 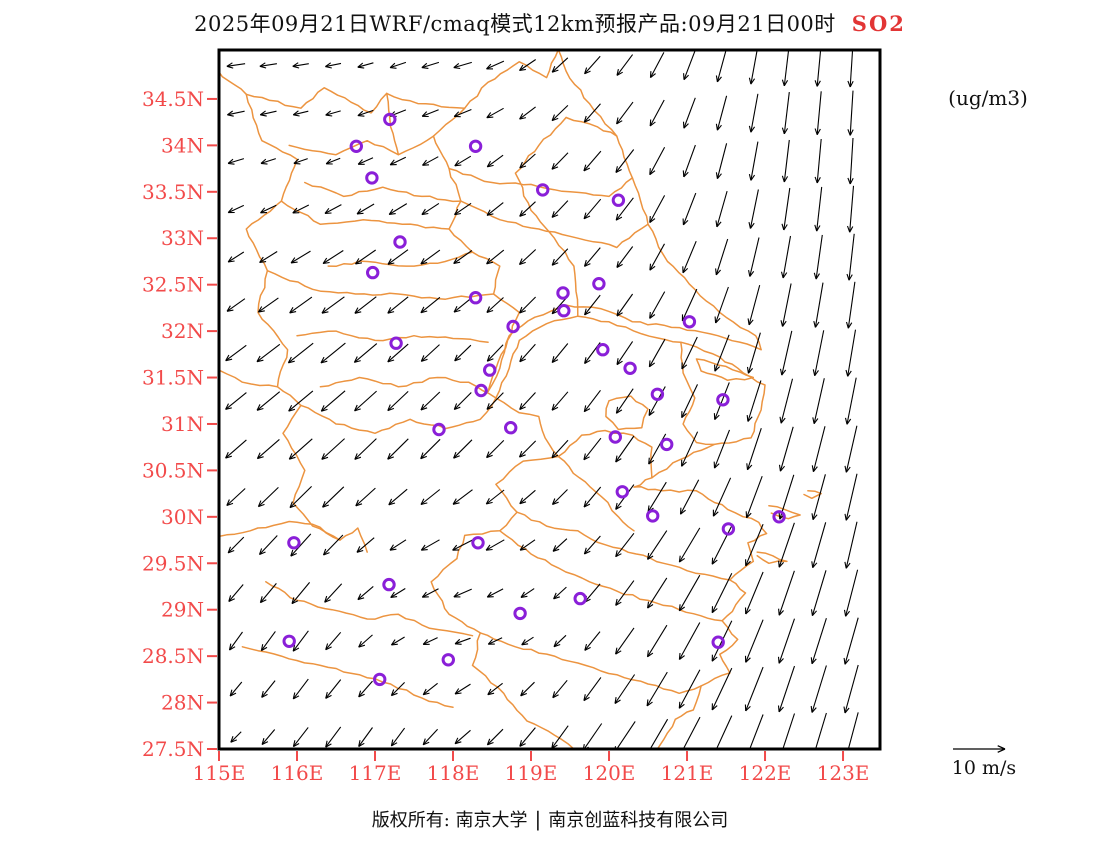 What do you see at coordinates (173, 563) in the screenshot?
I see `lat-tick-label: 29.5N` at bounding box center [173, 563].